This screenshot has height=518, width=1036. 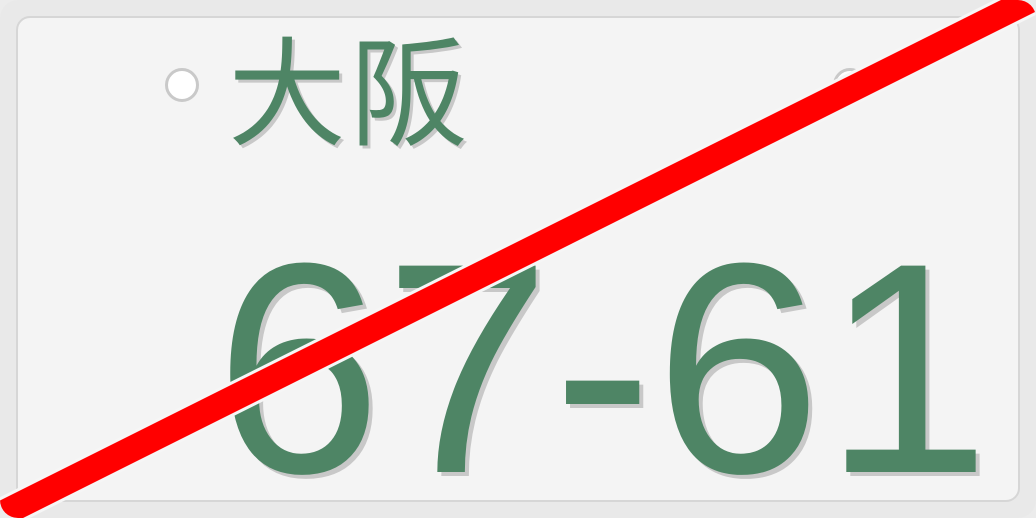 I want to click on plate-region: 大阪, so click(x=350, y=95).